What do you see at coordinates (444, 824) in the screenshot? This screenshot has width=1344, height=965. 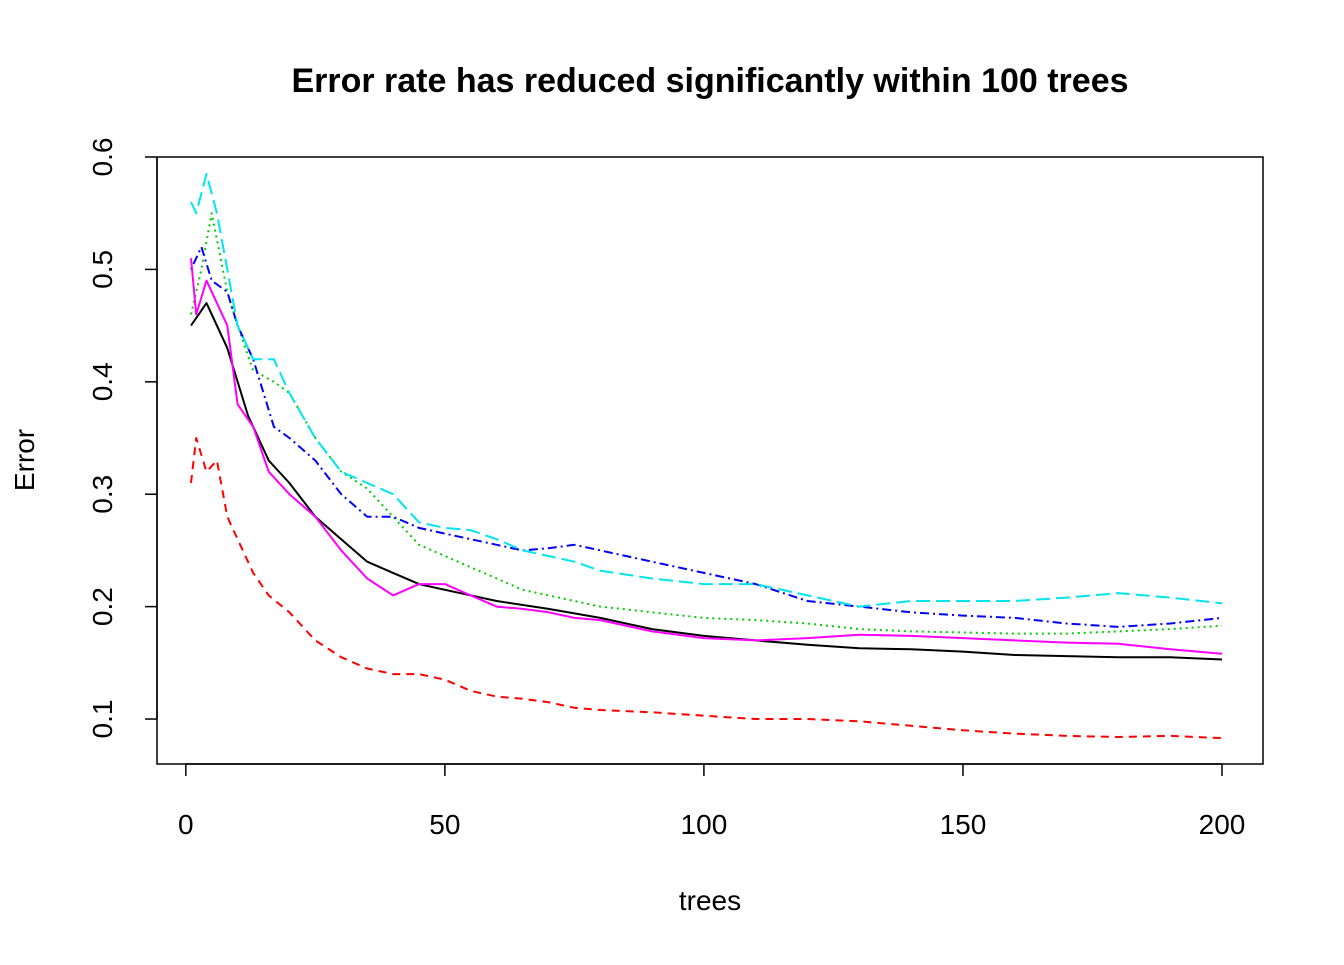 I see `x-tick-label: 50` at bounding box center [444, 824].